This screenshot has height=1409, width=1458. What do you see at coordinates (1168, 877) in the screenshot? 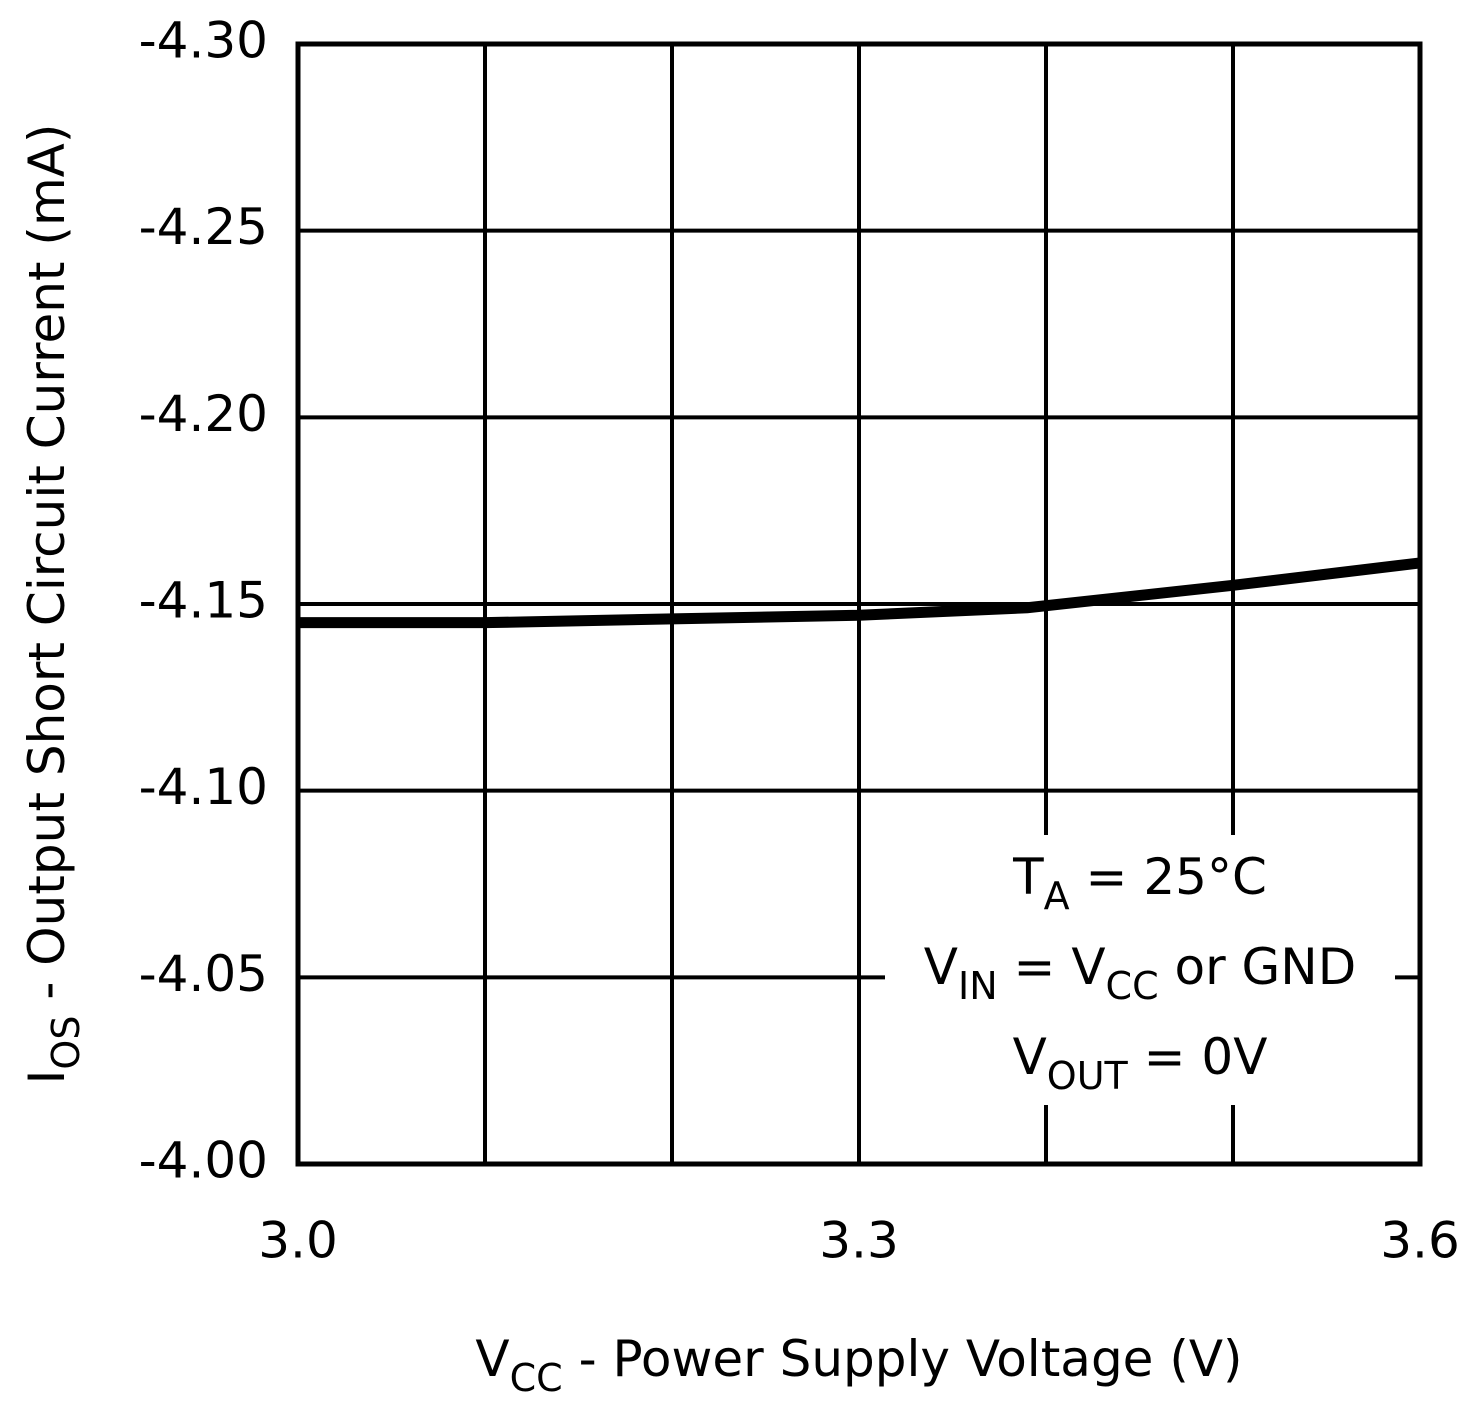
I see `annotation-part: = 25°C` at bounding box center [1168, 877].